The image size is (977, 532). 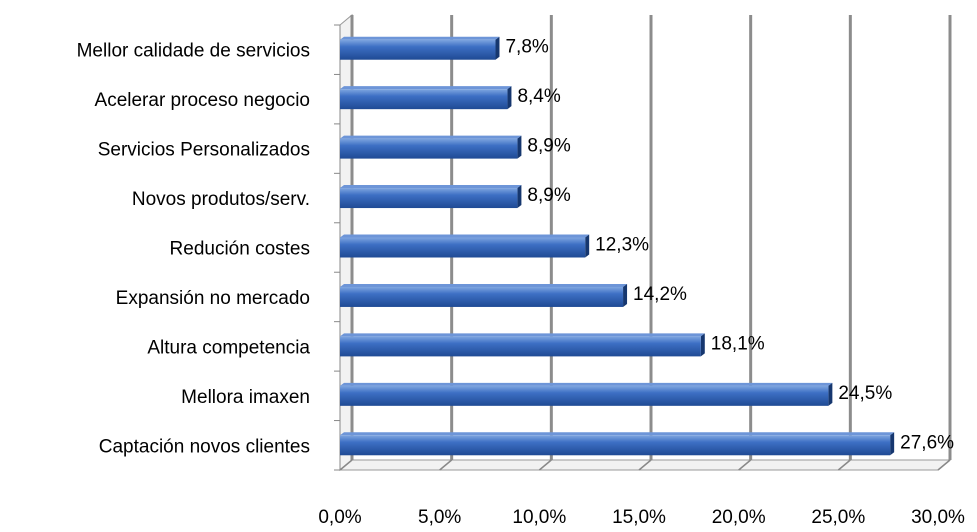 I want to click on value-label: 8,4%, so click(x=538, y=96).